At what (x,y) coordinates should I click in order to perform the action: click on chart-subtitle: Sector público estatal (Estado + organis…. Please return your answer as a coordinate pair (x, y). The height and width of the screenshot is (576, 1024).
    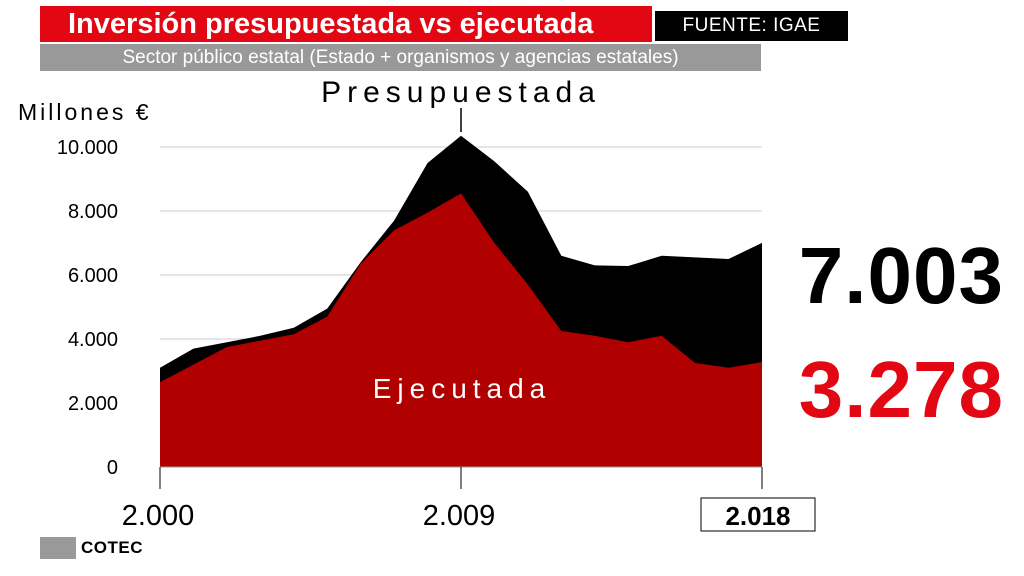
    Looking at the image, I should click on (400, 57).